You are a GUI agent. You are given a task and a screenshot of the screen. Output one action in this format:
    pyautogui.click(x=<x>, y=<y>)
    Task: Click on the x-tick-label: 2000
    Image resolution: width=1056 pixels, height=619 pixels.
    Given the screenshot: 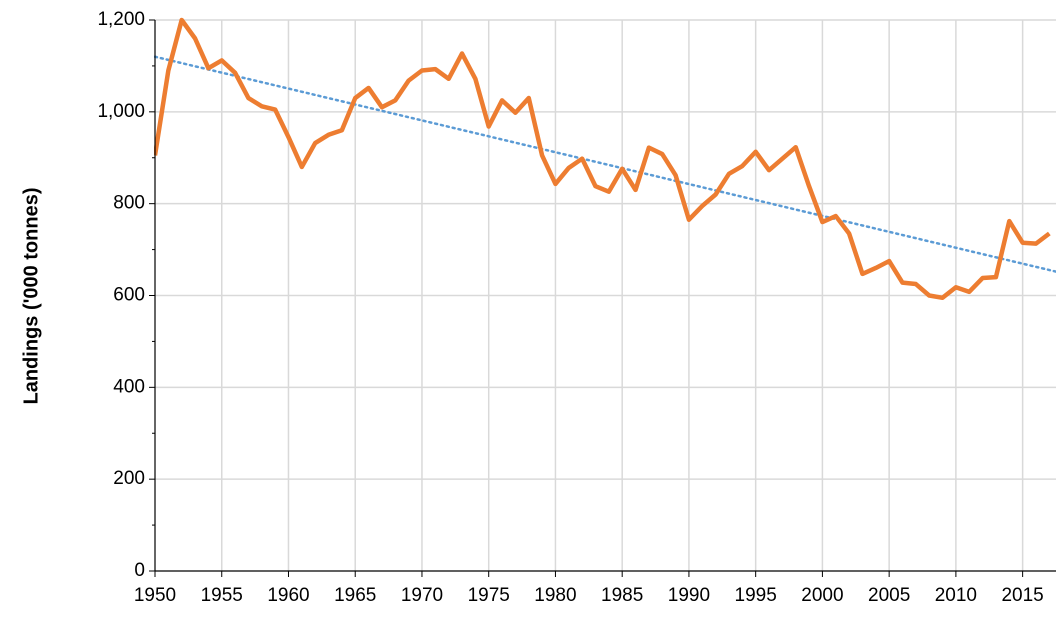 What is the action you would take?
    pyautogui.click(x=822, y=595)
    